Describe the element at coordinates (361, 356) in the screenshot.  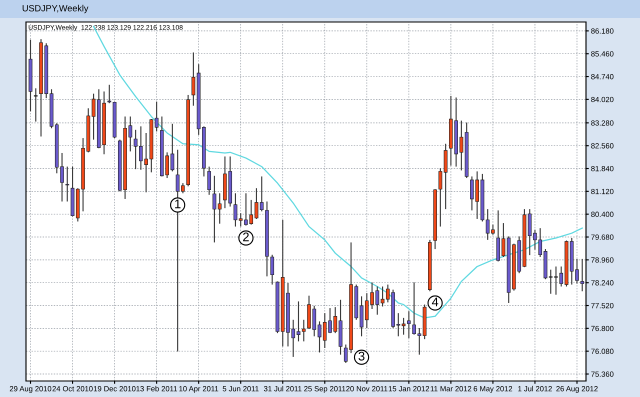
I see `annotation: 3` at that location.